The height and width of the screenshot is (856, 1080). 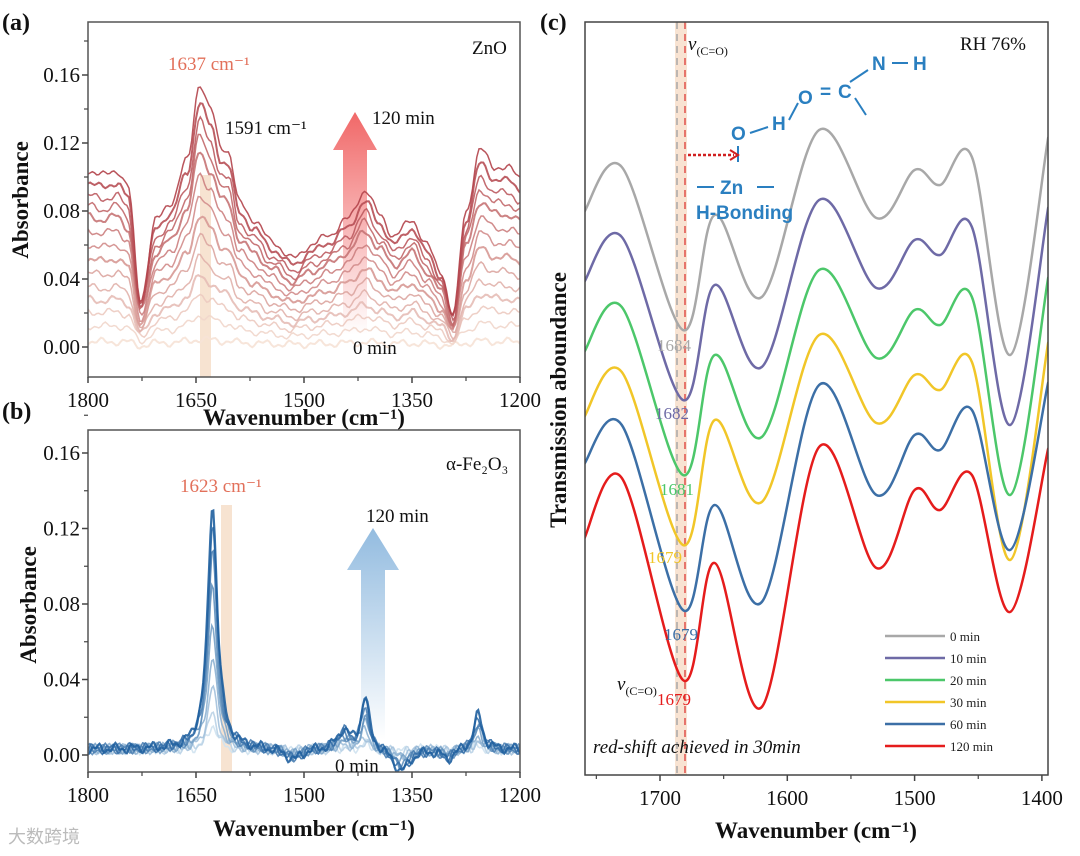 What do you see at coordinates (196, 795) in the screenshot?
I see `panel-b-xtick-label: 1650` at bounding box center [196, 795].